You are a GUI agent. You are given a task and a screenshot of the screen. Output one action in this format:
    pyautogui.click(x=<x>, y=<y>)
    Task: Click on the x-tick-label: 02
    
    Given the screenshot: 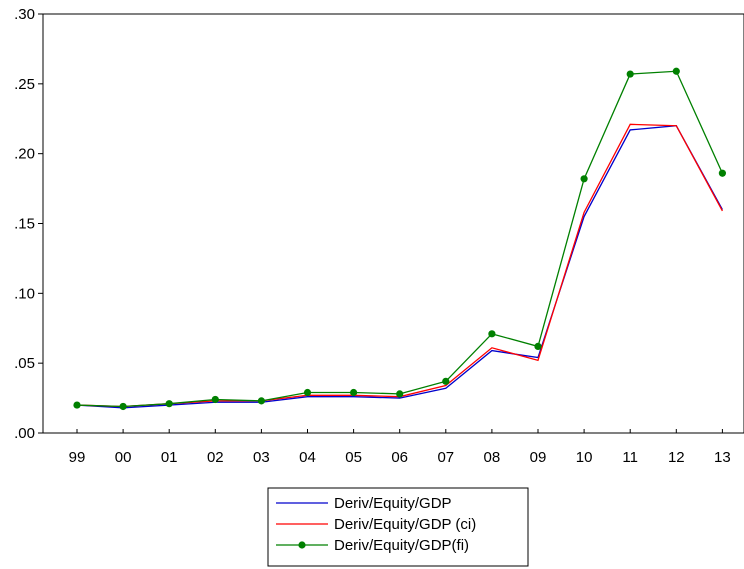 What is the action you would take?
    pyautogui.click(x=215, y=457)
    